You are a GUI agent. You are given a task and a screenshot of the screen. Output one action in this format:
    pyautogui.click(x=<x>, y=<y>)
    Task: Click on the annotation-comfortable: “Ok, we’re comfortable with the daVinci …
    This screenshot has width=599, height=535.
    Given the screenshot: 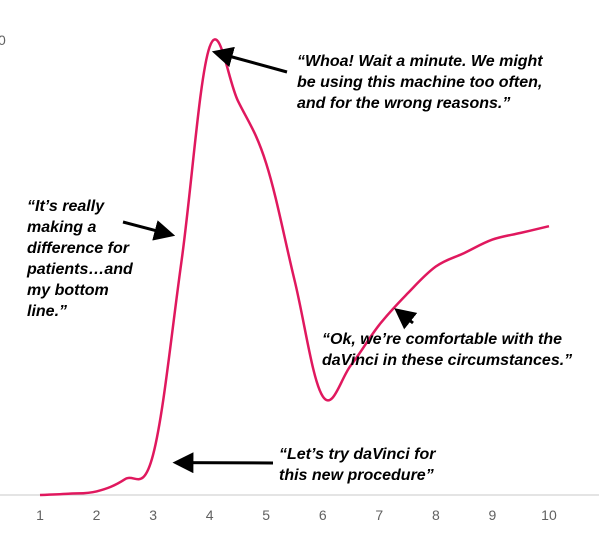 What is the action you would take?
    pyautogui.click(x=447, y=350)
    